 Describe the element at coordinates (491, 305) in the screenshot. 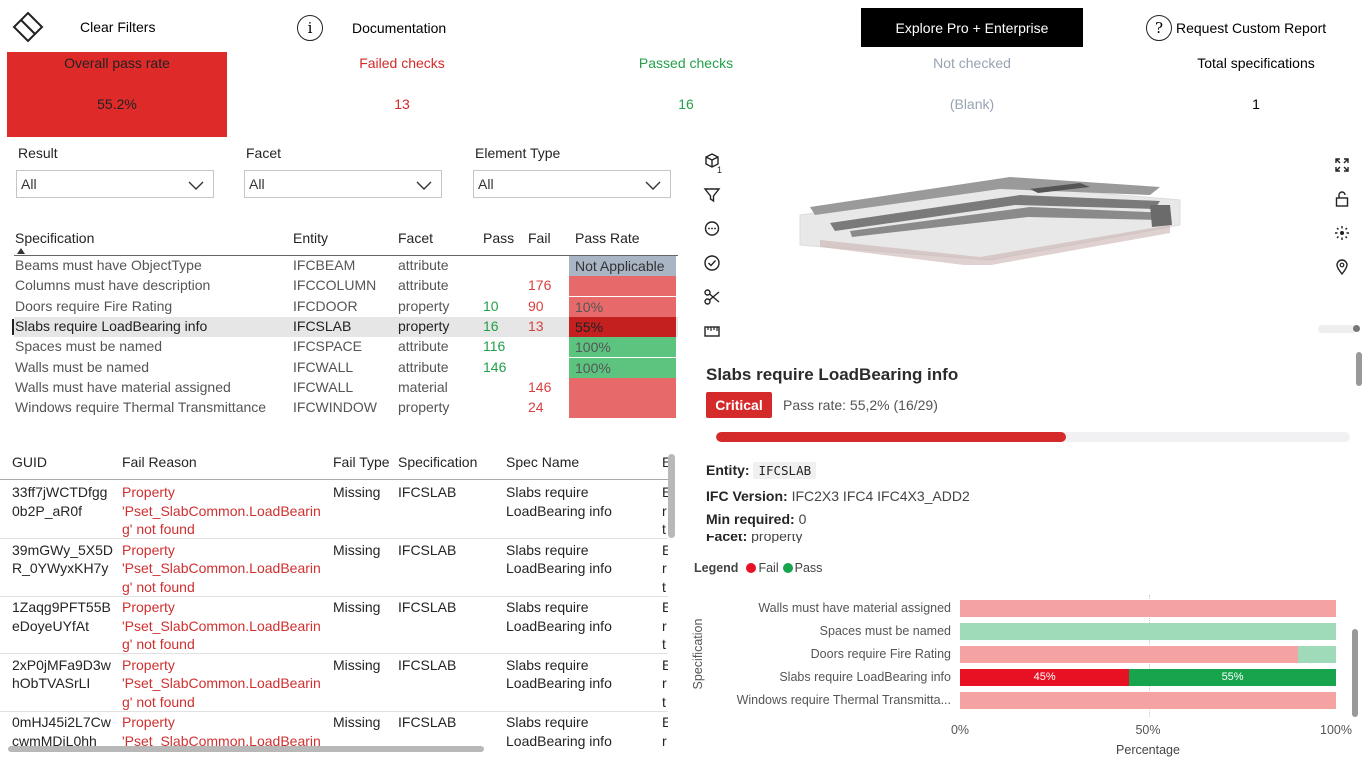

I see `pass-cell: 10` at that location.